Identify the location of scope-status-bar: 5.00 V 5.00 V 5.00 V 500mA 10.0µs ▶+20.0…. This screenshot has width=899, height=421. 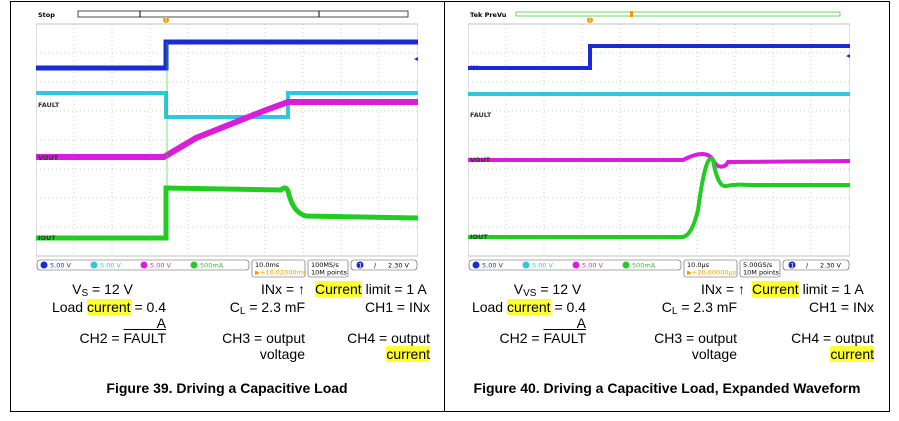
(659, 268).